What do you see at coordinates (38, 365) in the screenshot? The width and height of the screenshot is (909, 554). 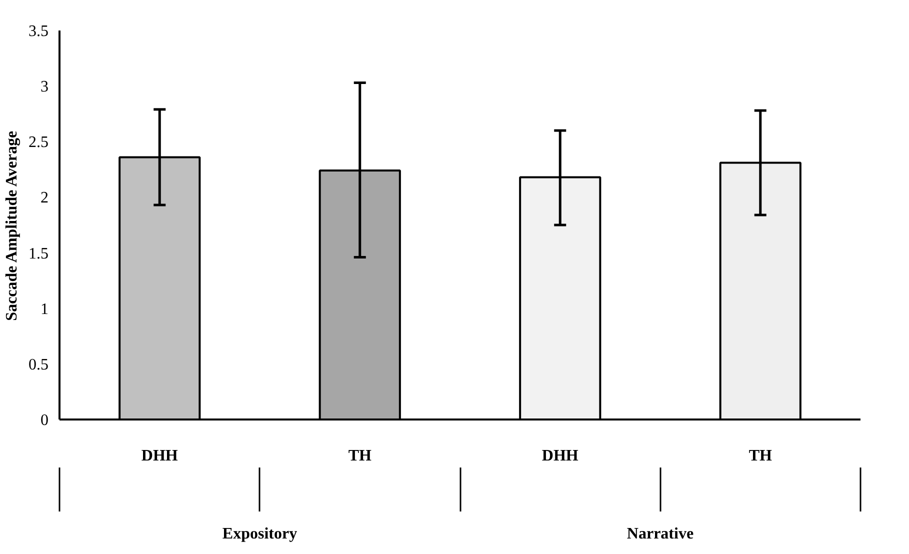 I see `y-tick-label: 0.5` at bounding box center [38, 365].